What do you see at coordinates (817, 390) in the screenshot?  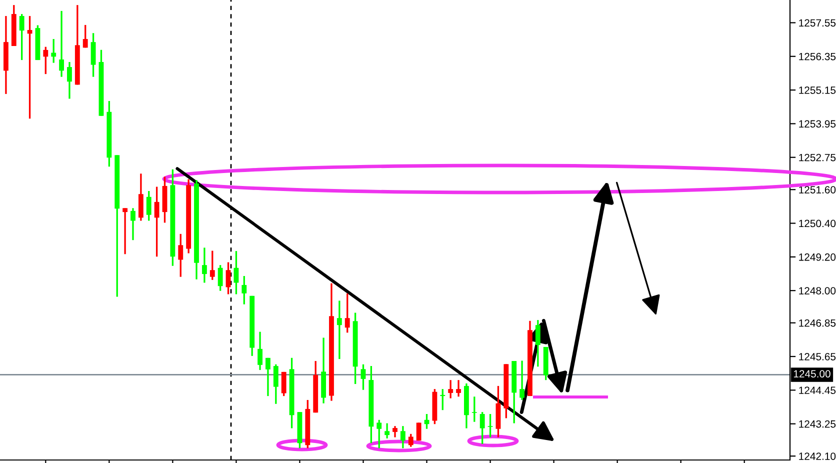 I see `y-tick-label: 1244.45` at bounding box center [817, 390].